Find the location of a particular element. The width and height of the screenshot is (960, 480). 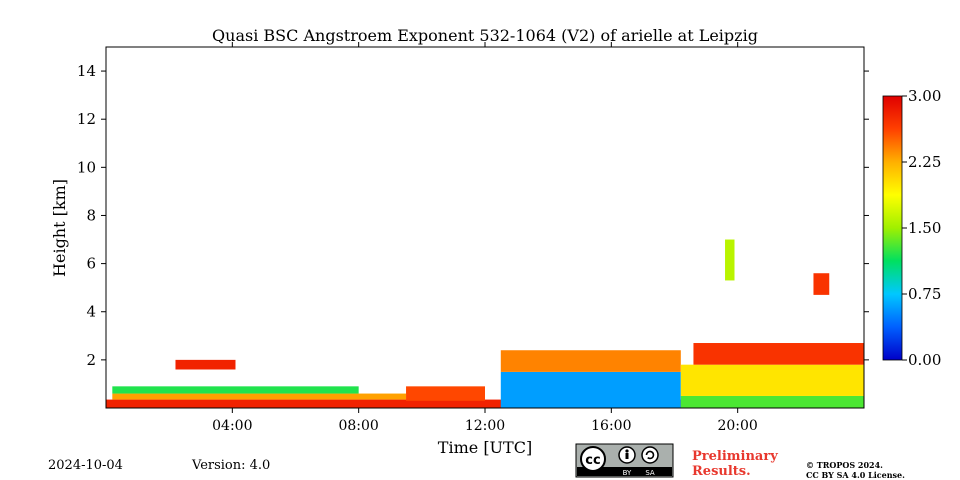

by-label: BY is located at coordinates (627, 473).